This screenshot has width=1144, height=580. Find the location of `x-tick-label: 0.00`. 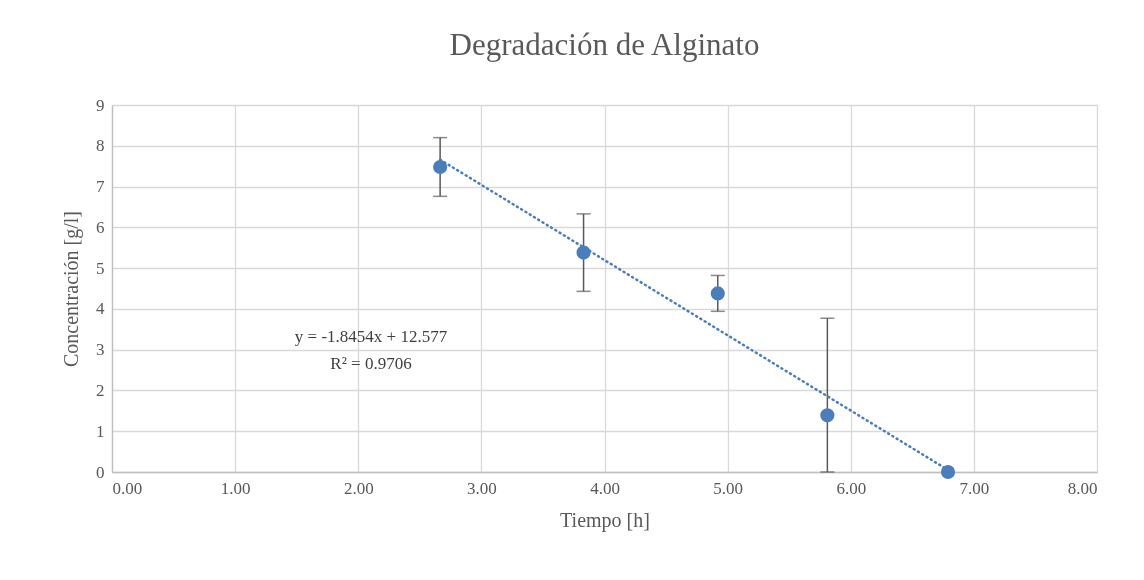

x-tick-label: 0.00 is located at coordinates (127, 488).